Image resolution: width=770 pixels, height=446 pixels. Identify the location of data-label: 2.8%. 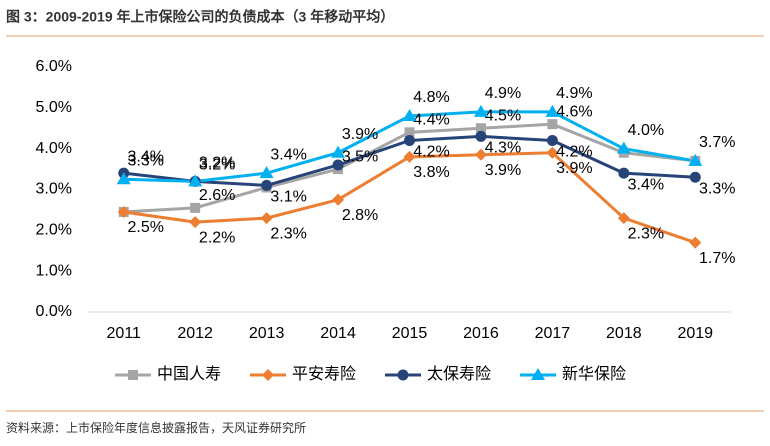
(360, 215).